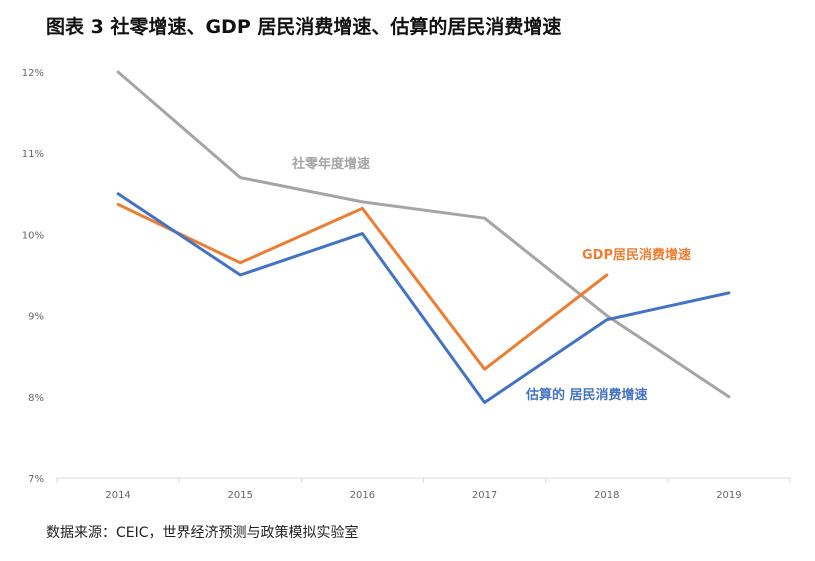 This screenshot has width=815, height=561. What do you see at coordinates (484, 495) in the screenshot?
I see `x-tick-label: 2017` at bounding box center [484, 495].